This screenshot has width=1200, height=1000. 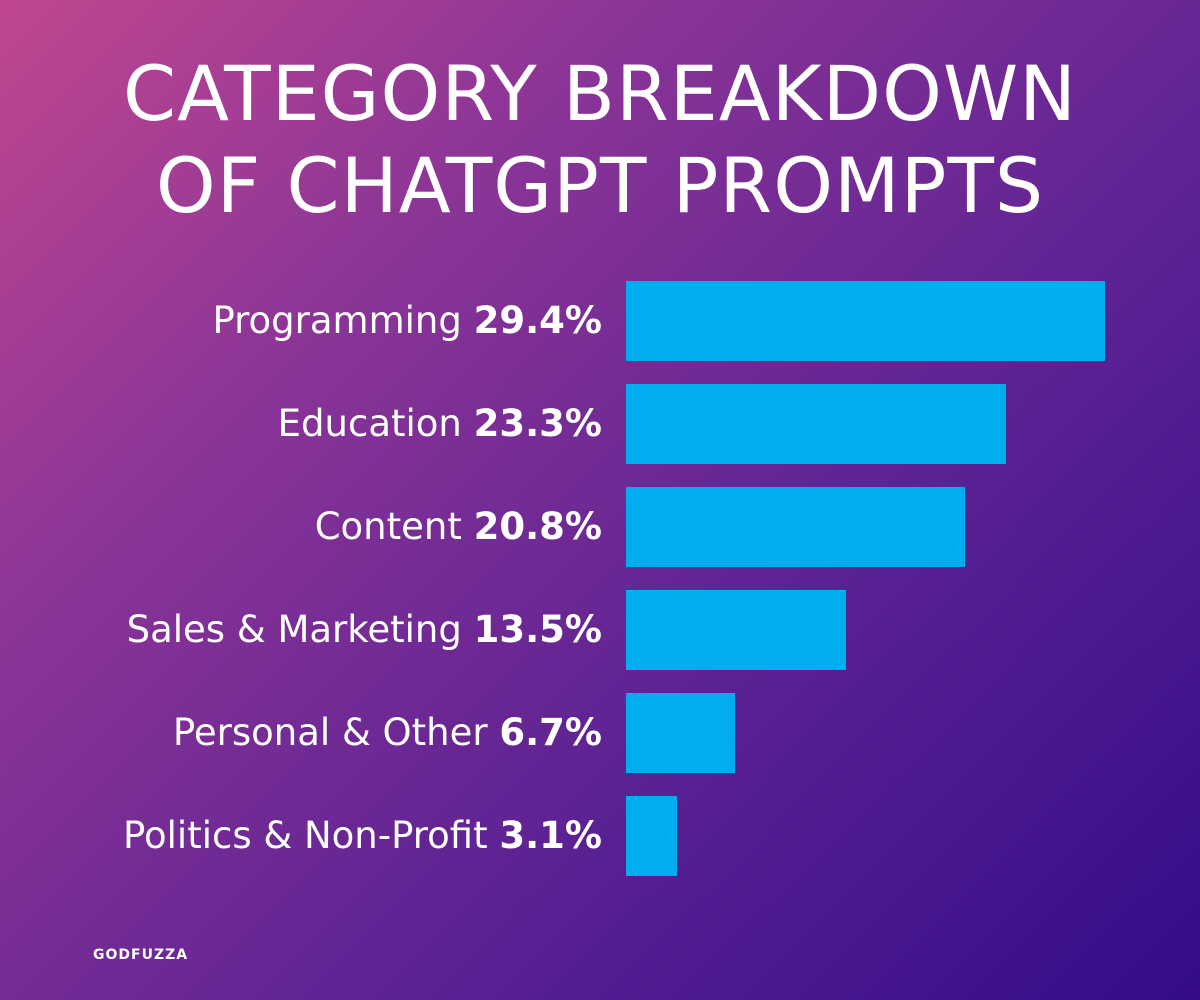 What do you see at coordinates (375, 423) in the screenshot?
I see `category-label: Education` at bounding box center [375, 423].